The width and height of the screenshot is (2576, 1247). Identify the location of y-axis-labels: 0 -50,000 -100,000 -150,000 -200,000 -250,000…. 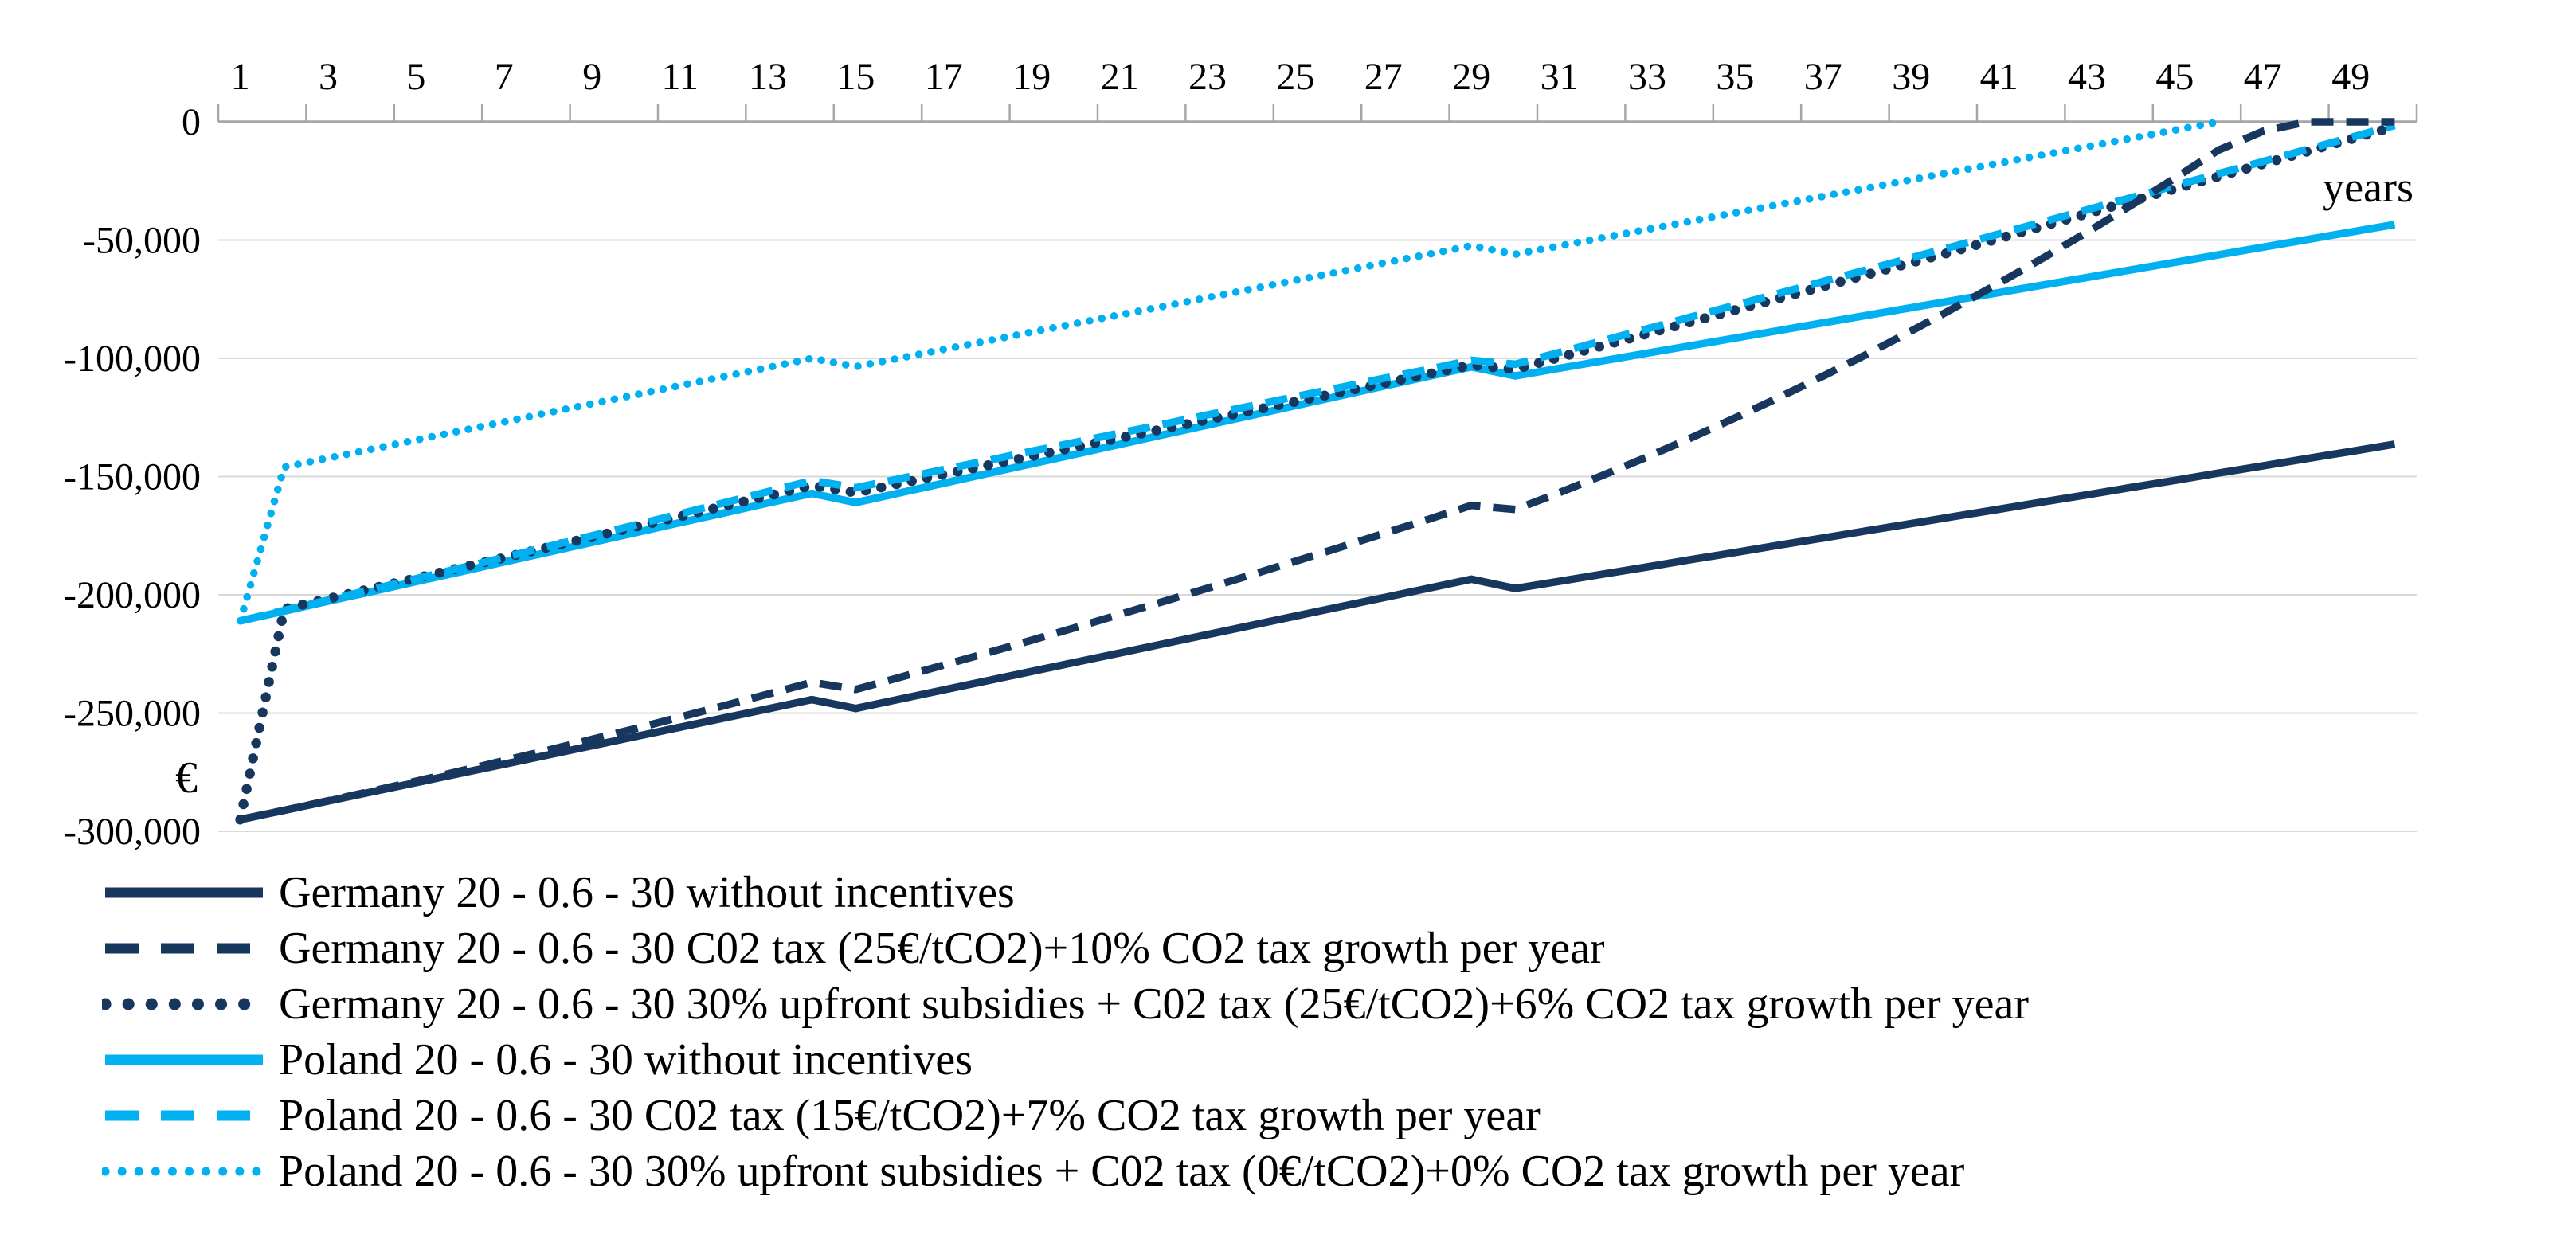
(132, 477).